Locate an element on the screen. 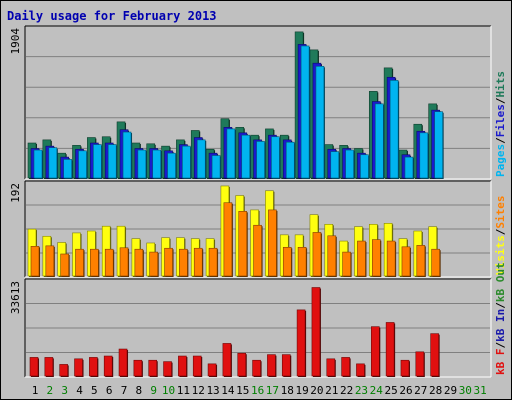  legend-item-kb_in: kB In is located at coordinates (500, 325).